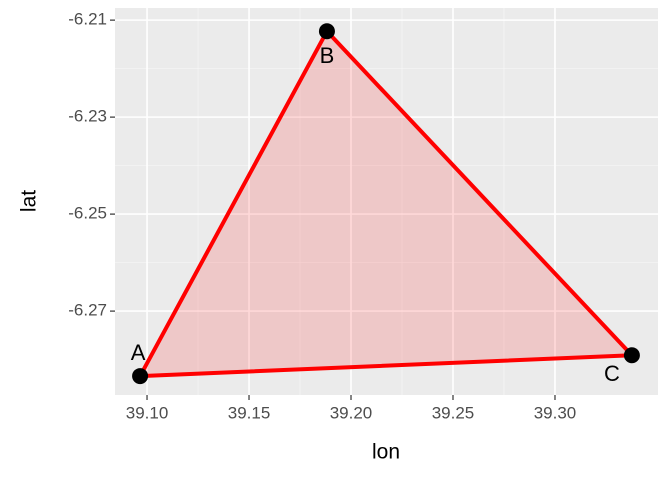 The image size is (672, 480). Describe the element at coordinates (555, 412) in the screenshot. I see `x-tick-label: 39.30` at that location.